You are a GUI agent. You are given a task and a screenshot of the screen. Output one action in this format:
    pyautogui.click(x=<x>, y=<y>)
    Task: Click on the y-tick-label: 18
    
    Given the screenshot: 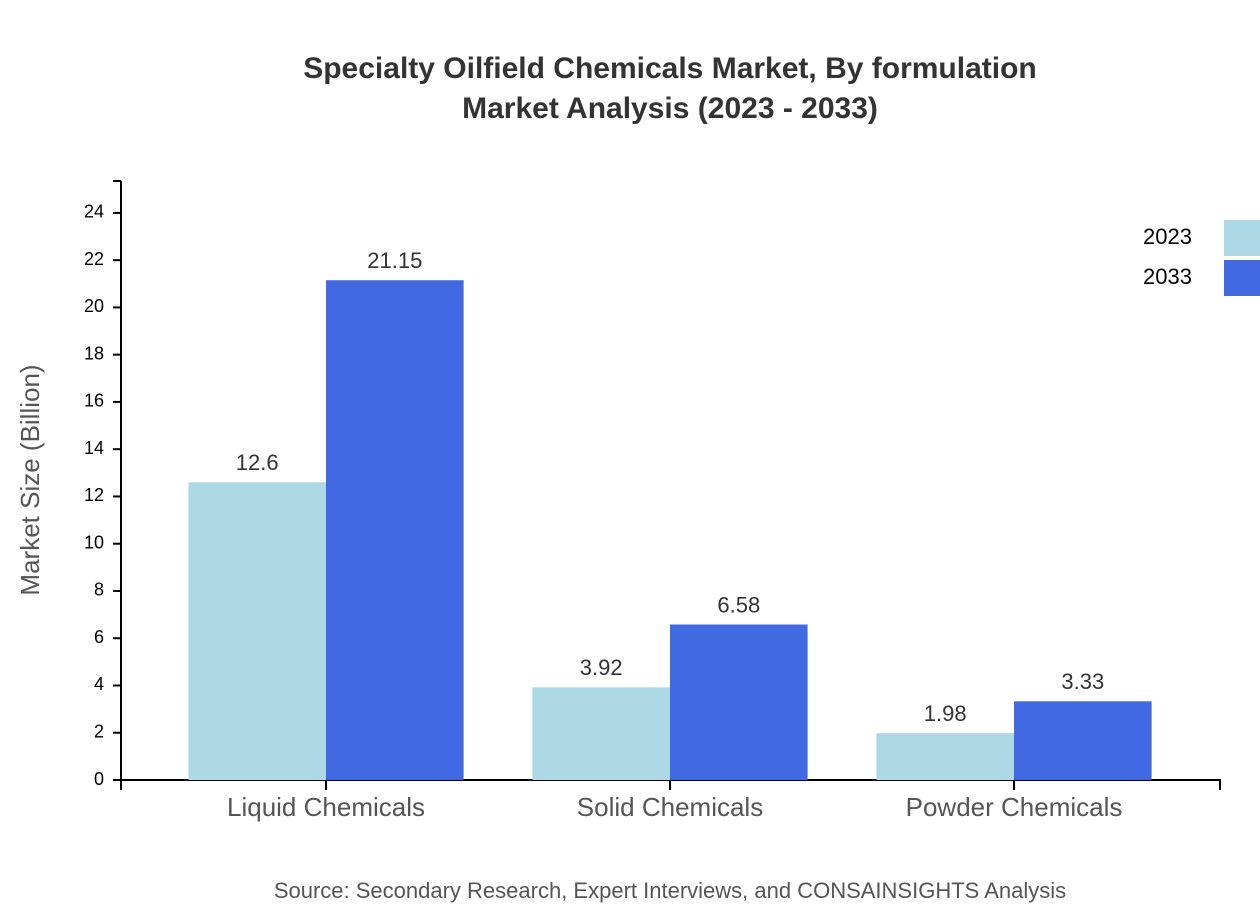 What is the action you would take?
    pyautogui.click(x=94, y=353)
    